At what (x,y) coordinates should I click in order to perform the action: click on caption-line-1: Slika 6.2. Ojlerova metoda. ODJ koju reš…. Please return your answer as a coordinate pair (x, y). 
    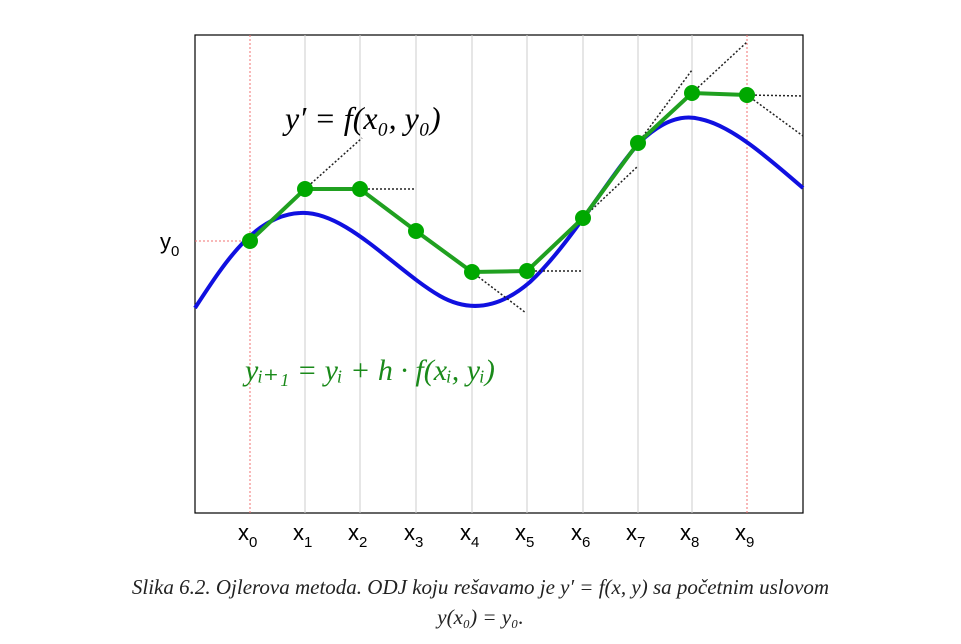
    Looking at the image, I should click on (480, 587).